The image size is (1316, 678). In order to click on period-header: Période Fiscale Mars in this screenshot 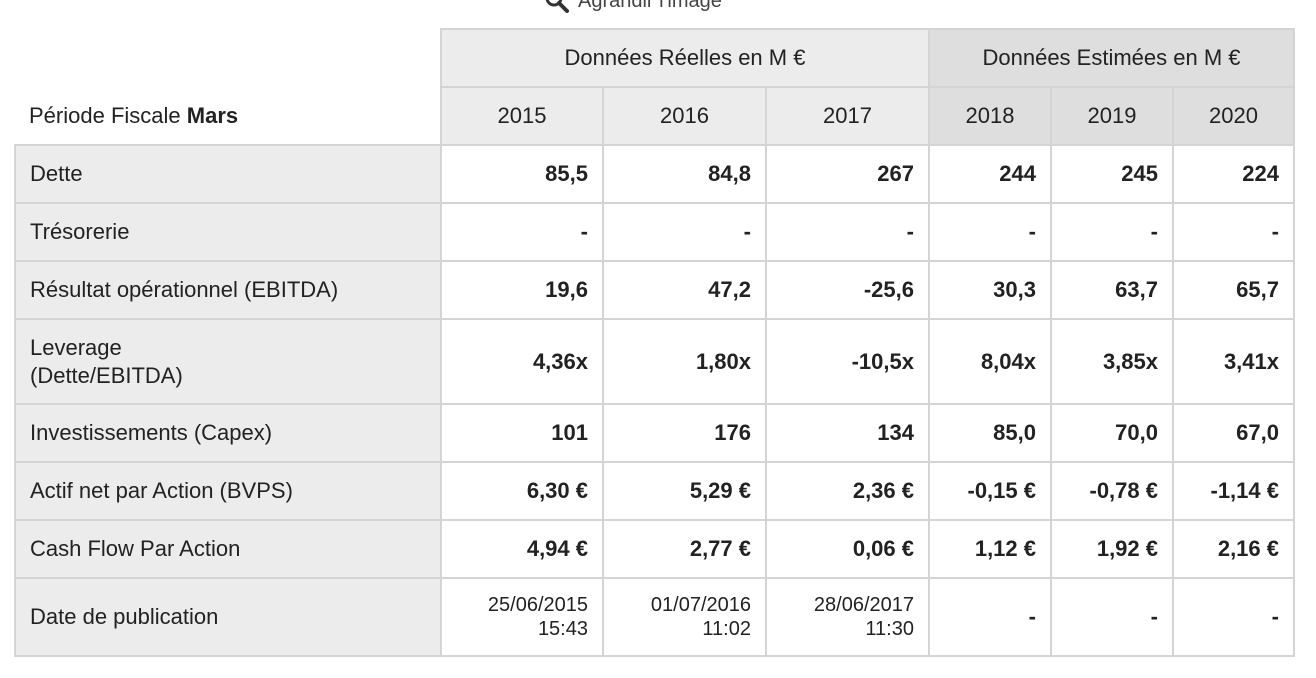, I will do `click(228, 116)`.